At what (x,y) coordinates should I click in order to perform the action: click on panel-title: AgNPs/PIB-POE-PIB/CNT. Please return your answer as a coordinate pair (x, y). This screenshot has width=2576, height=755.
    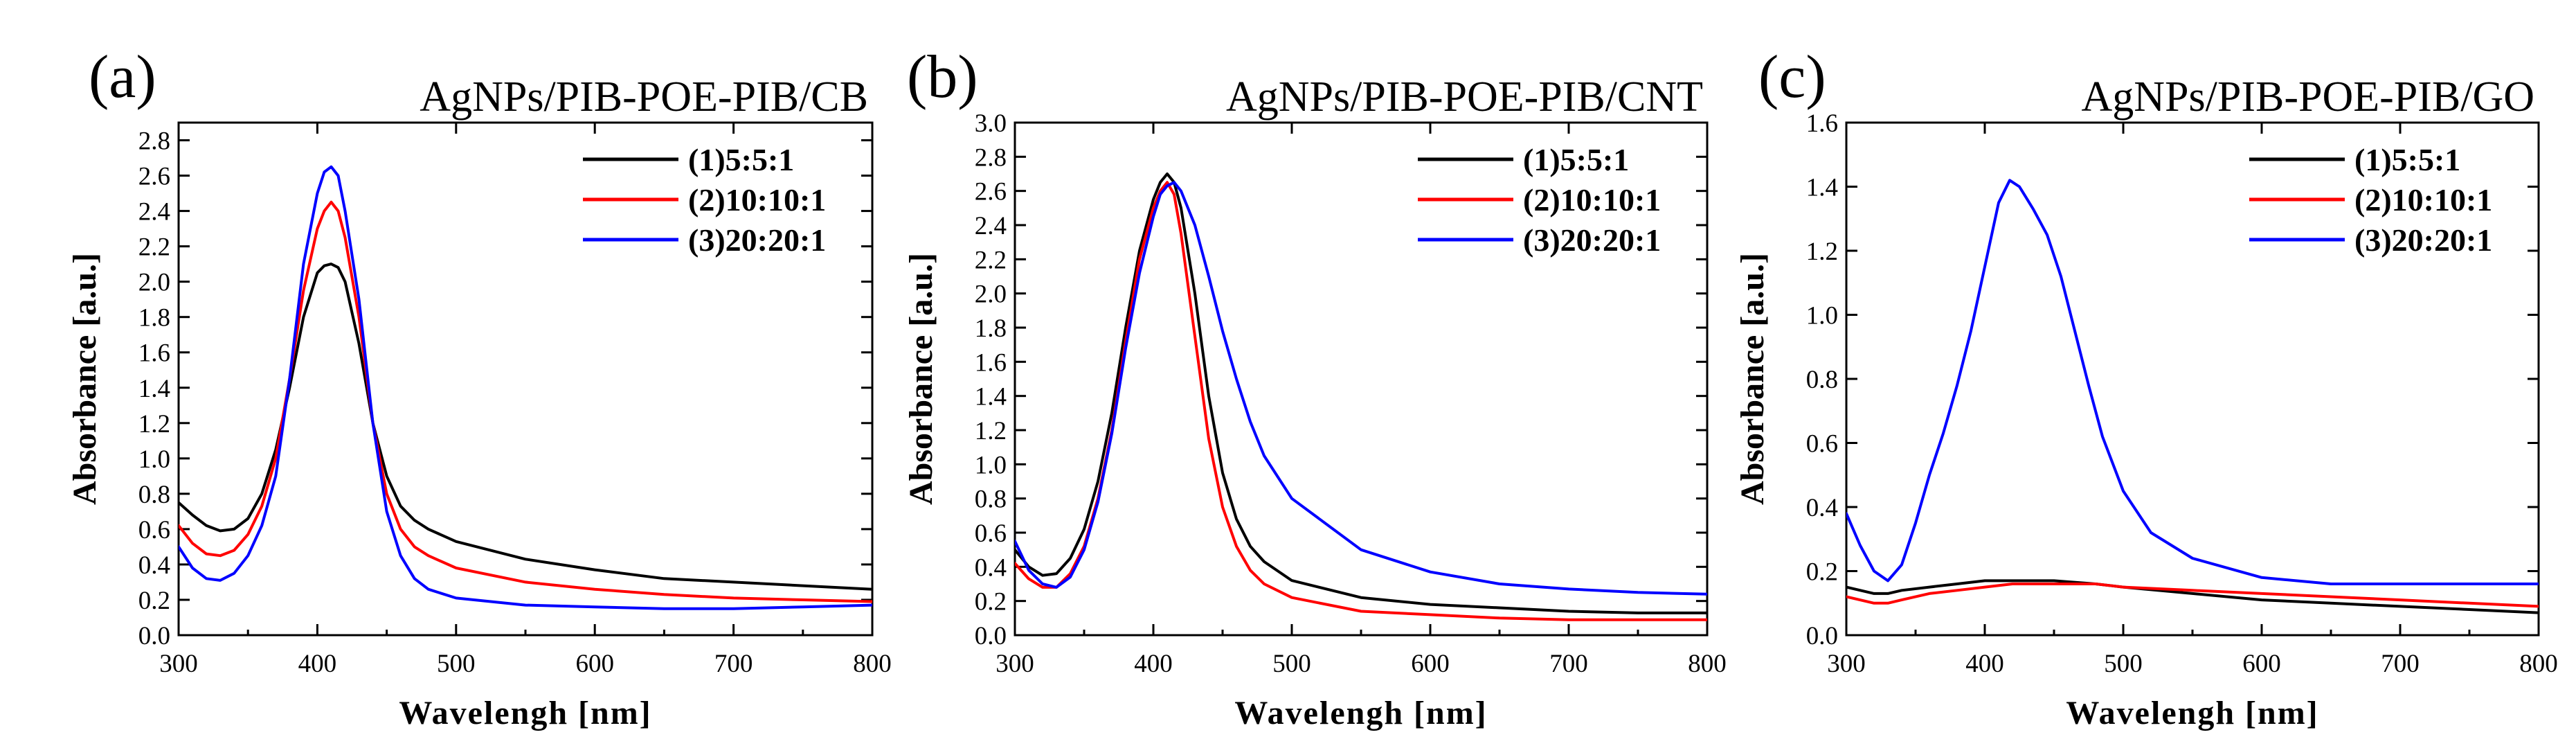
    Looking at the image, I should click on (1464, 97).